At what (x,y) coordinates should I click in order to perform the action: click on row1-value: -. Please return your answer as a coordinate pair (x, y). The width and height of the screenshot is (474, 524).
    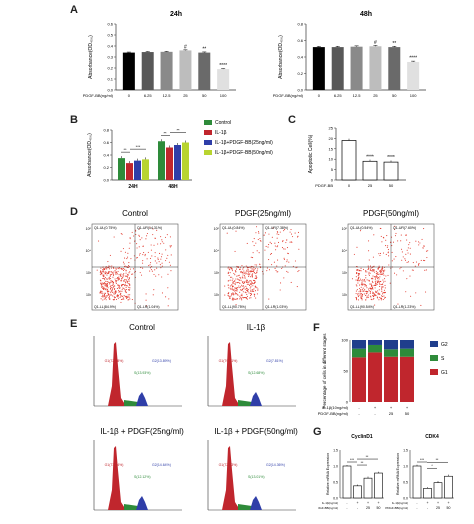
    Looking at the image, I should click on (417, 503).